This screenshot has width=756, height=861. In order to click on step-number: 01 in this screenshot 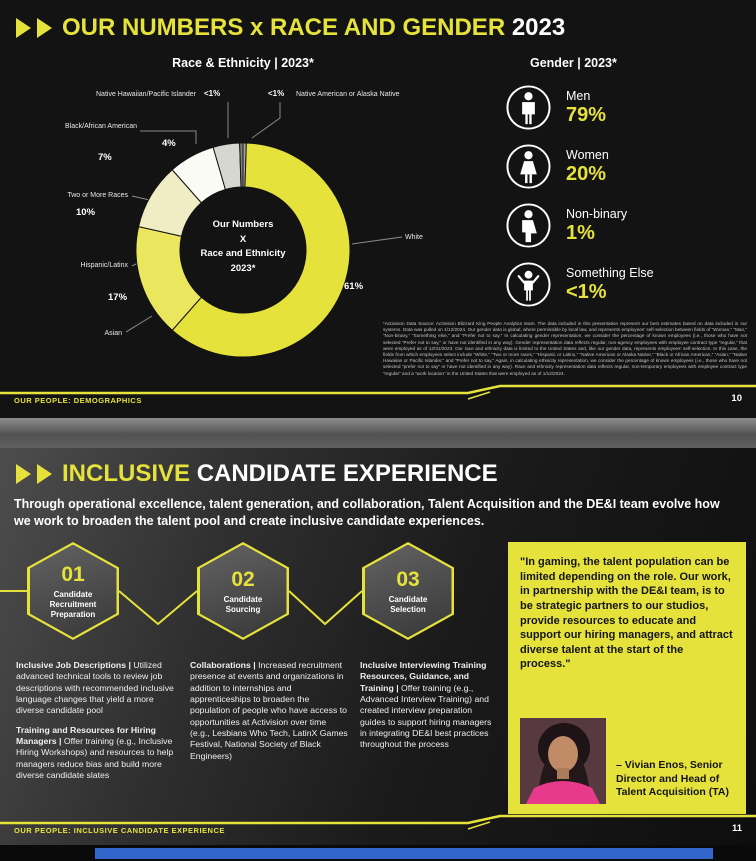, I will do `click(73, 574)`.